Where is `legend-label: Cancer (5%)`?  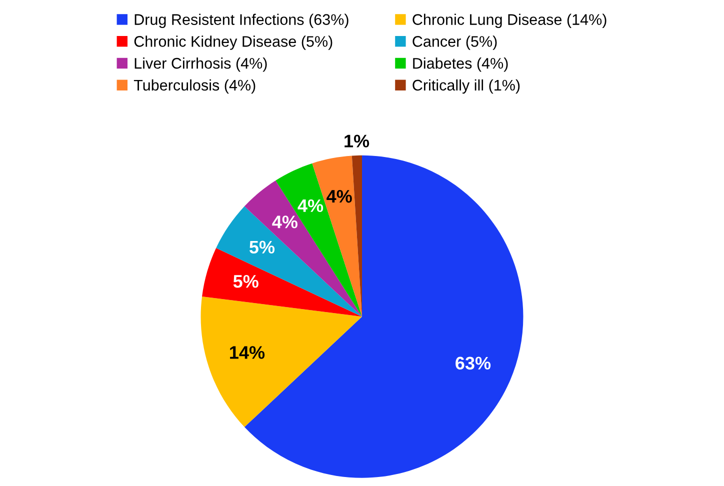
legend-label: Cancer (5%) is located at coordinates (454, 43).